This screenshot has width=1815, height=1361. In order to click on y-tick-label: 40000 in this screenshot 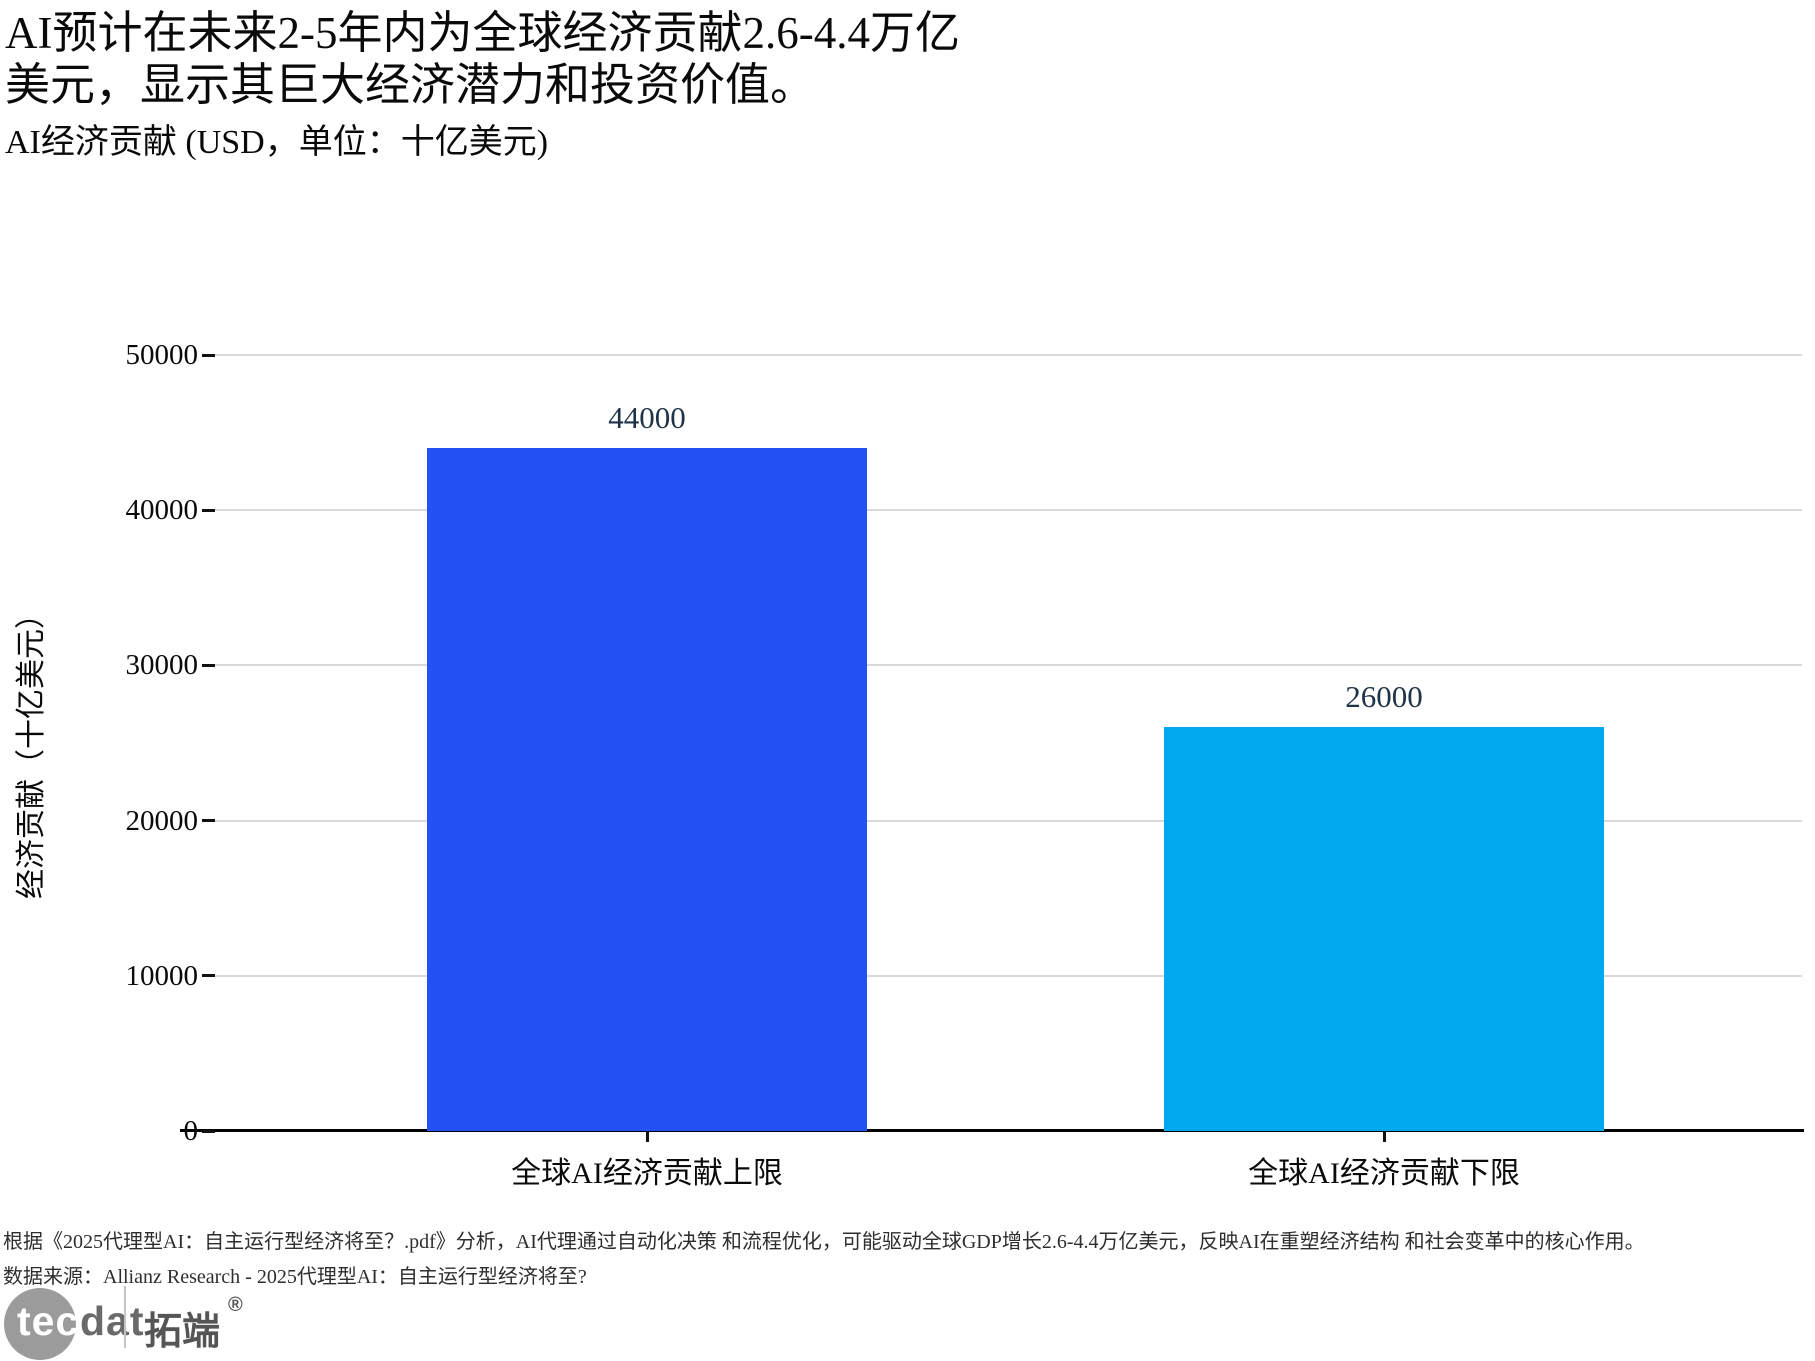, I will do `click(162, 510)`.